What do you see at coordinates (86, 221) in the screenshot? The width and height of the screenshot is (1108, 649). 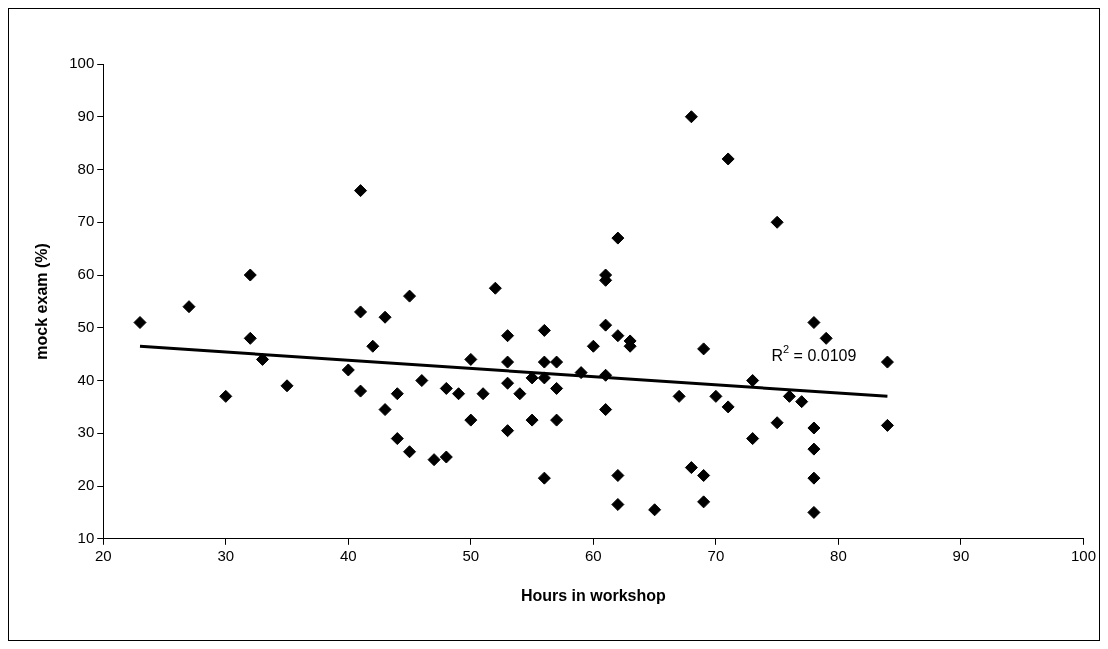 I see `y-tick-label: 70` at bounding box center [86, 221].